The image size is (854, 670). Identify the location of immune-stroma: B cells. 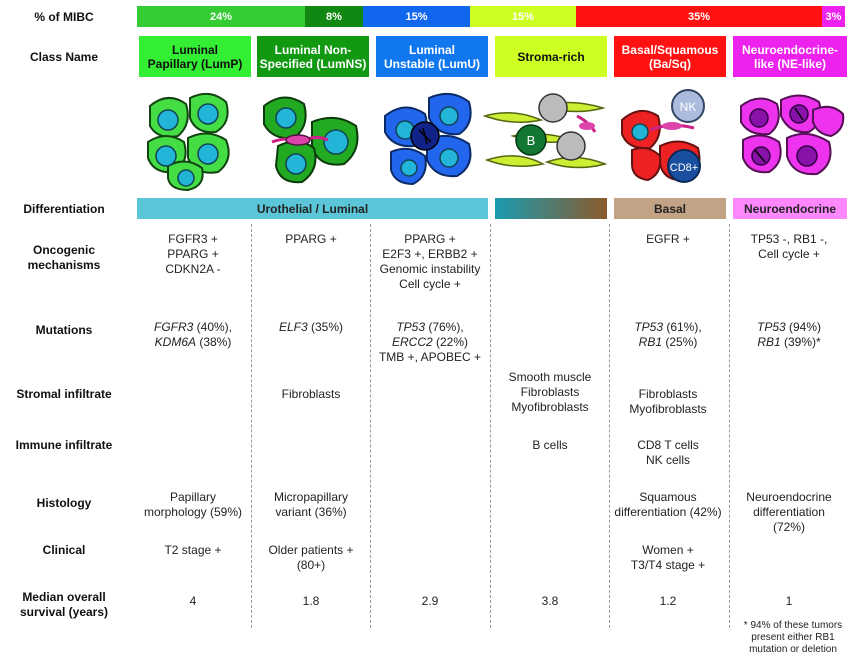
(550, 445).